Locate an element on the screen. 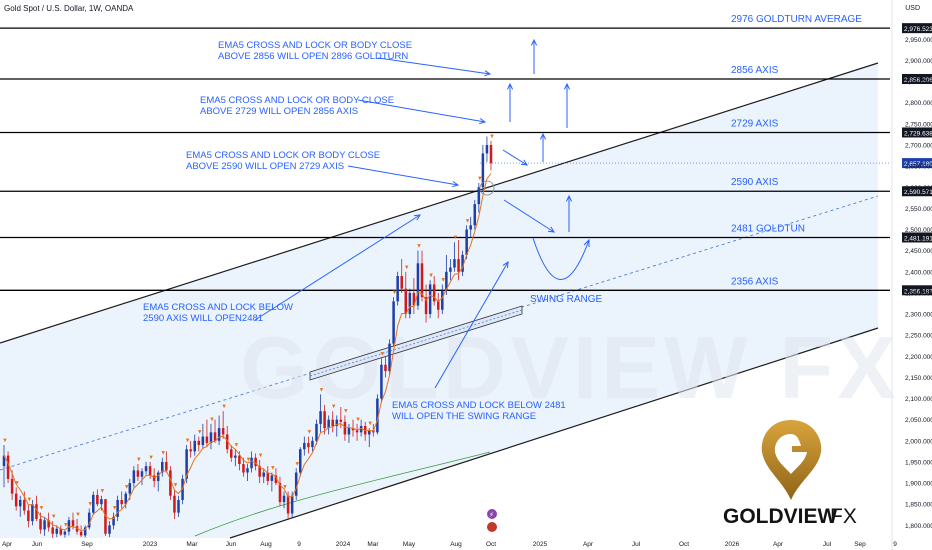  annotation-0-line-1: ABOVE 2856 WILL OPEN 2896 GOLDTURN is located at coordinates (313, 56).